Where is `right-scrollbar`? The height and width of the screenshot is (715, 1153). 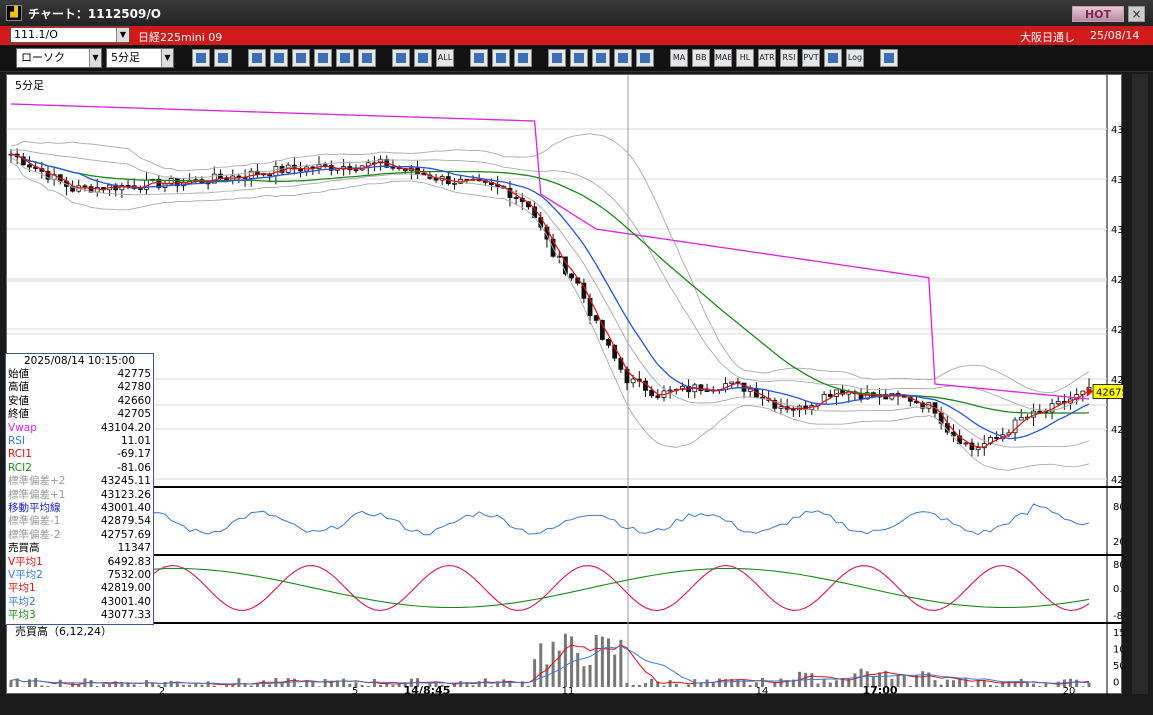
right-scrollbar is located at coordinates (1140, 384).